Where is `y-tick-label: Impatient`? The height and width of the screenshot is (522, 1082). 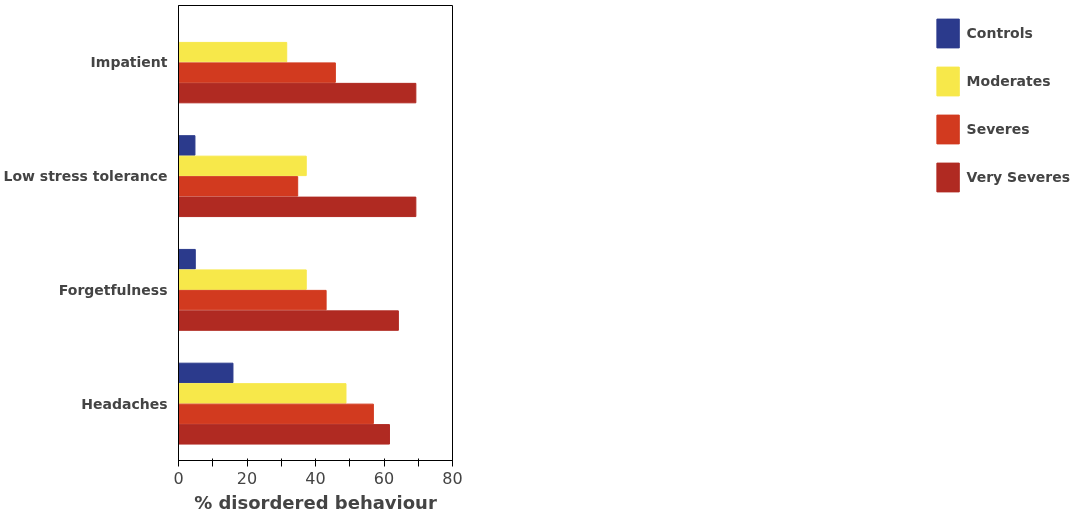
y-tick-label: Impatient is located at coordinates (129, 62).